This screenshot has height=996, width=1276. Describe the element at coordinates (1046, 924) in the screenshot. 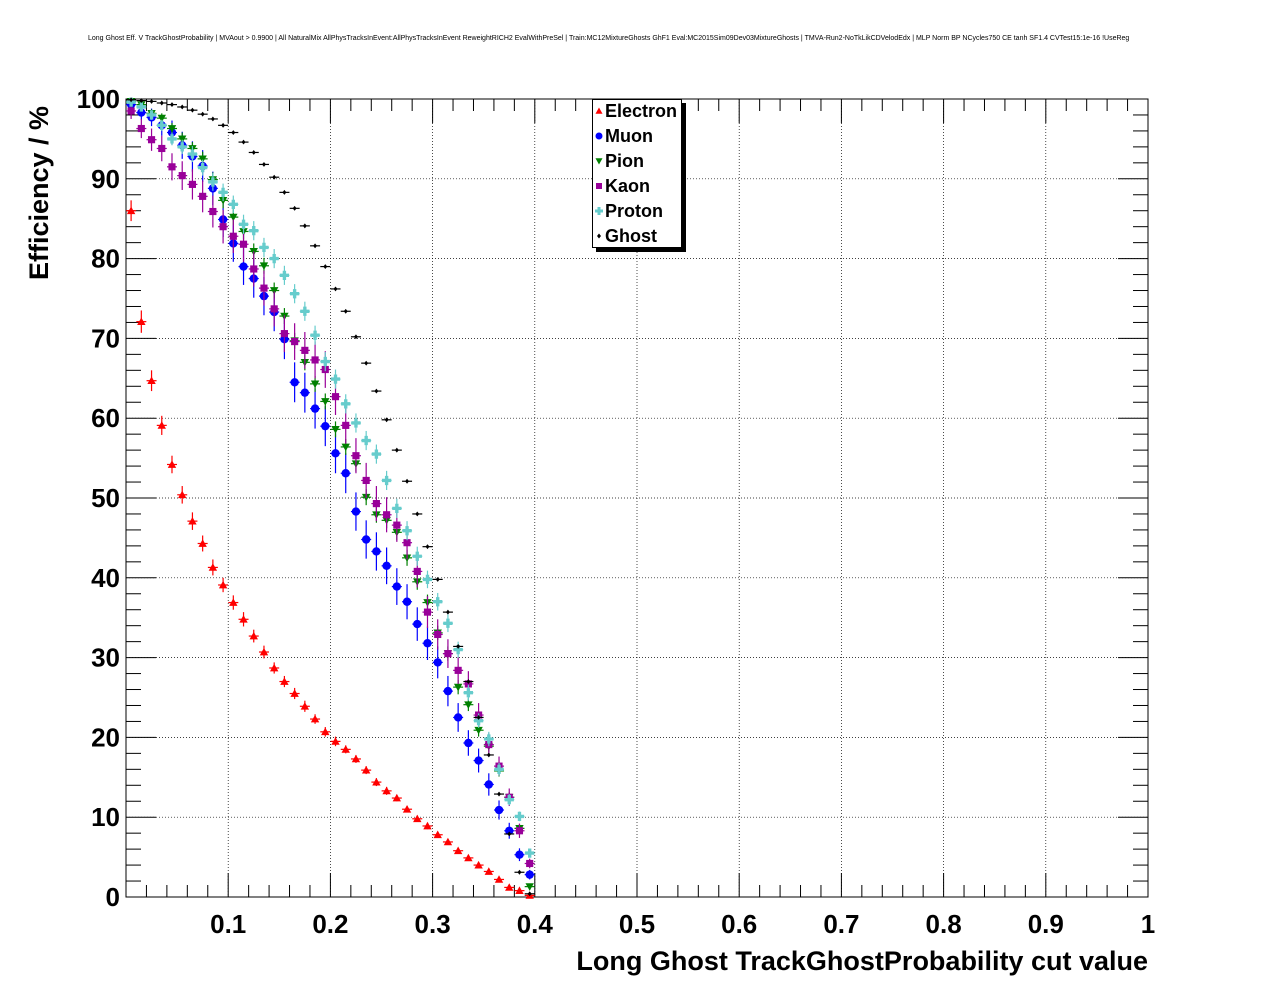

I see `x-tick-label: 0.9` at that location.